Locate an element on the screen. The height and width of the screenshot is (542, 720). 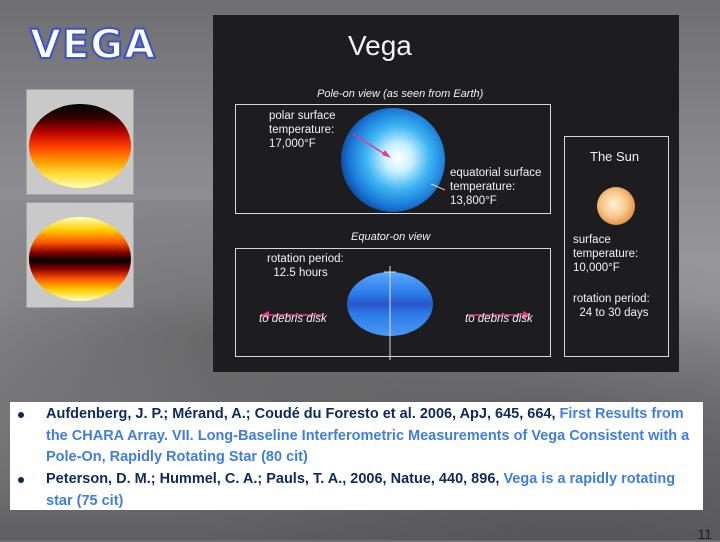
vega-equator-on-star is located at coordinates (396, 313).